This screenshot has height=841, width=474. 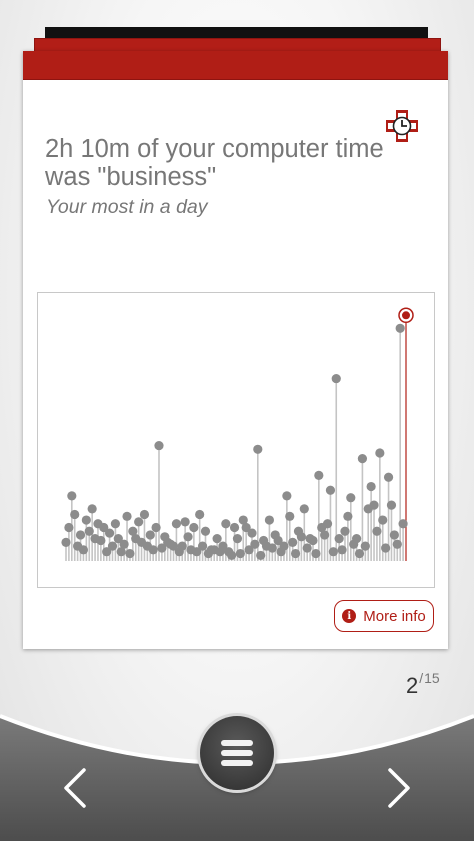 What do you see at coordinates (421, 678) in the screenshot?
I see `page-total-prefix: /` at bounding box center [421, 678].